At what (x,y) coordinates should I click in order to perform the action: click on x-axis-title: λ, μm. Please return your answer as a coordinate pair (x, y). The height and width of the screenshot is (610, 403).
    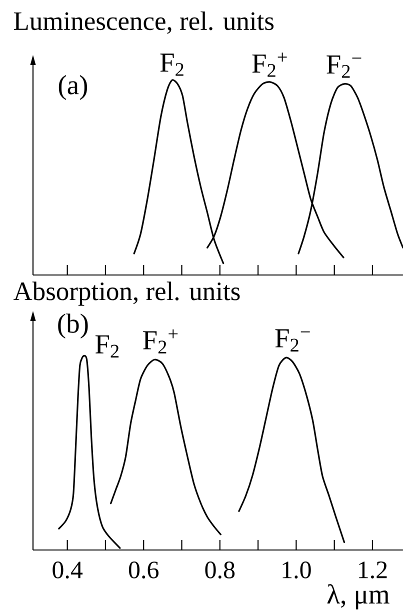
    Looking at the image, I should click on (358, 597).